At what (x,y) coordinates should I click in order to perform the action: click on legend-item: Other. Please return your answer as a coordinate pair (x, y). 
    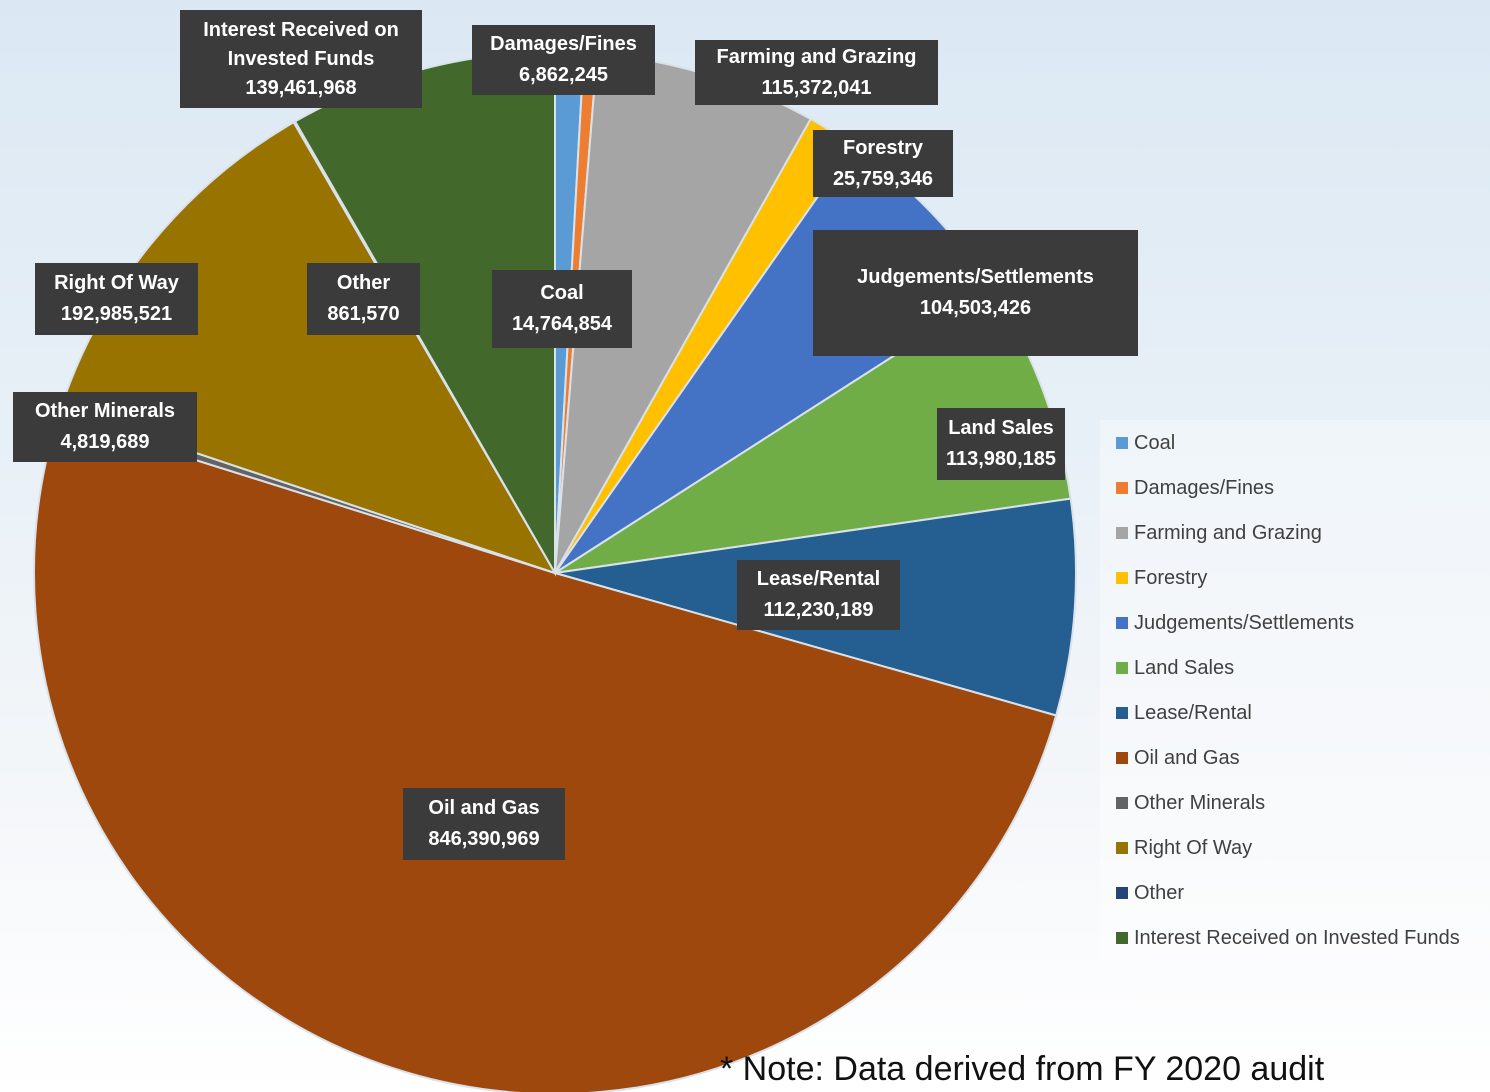
    Looking at the image, I should click on (1150, 893).